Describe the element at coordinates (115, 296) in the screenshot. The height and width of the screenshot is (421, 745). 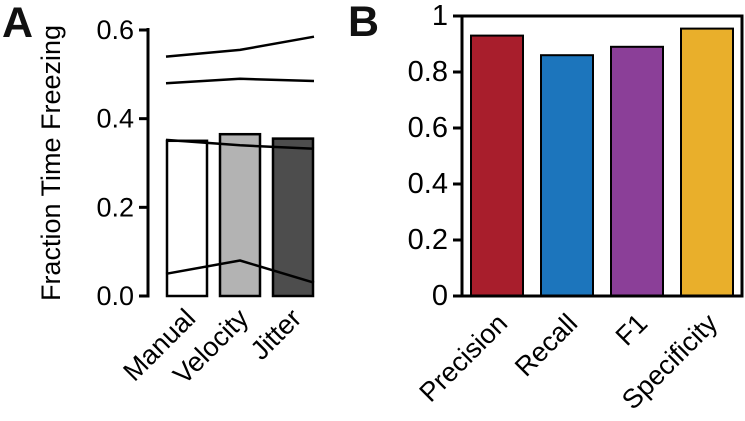
I see `panel-a-y-tick-label: 0.0` at that location.